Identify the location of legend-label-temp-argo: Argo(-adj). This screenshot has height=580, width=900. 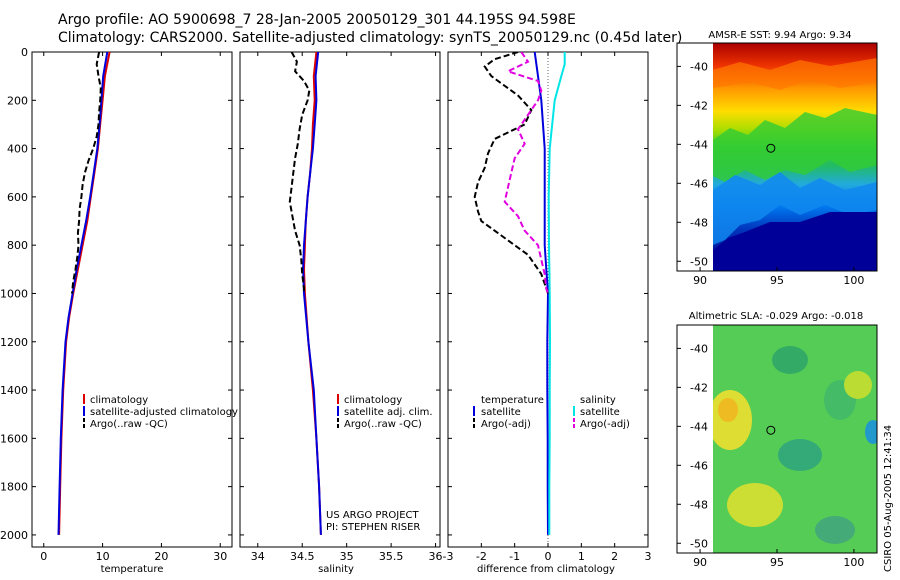
(506, 424).